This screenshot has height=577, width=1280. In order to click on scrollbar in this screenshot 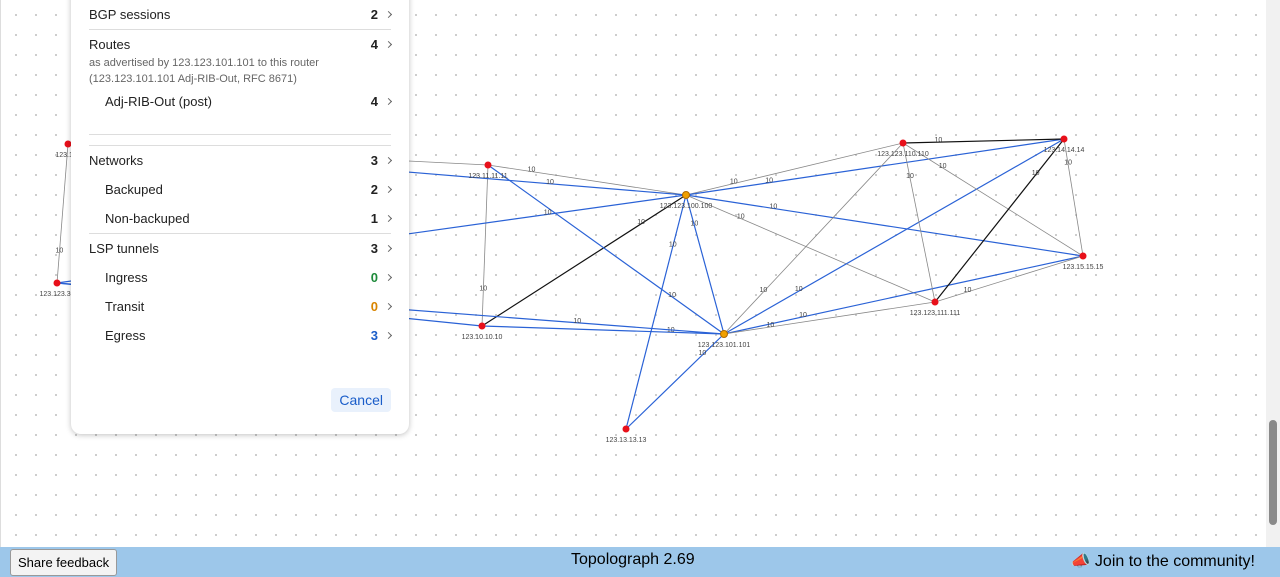, I will do `click(1273, 273)`.